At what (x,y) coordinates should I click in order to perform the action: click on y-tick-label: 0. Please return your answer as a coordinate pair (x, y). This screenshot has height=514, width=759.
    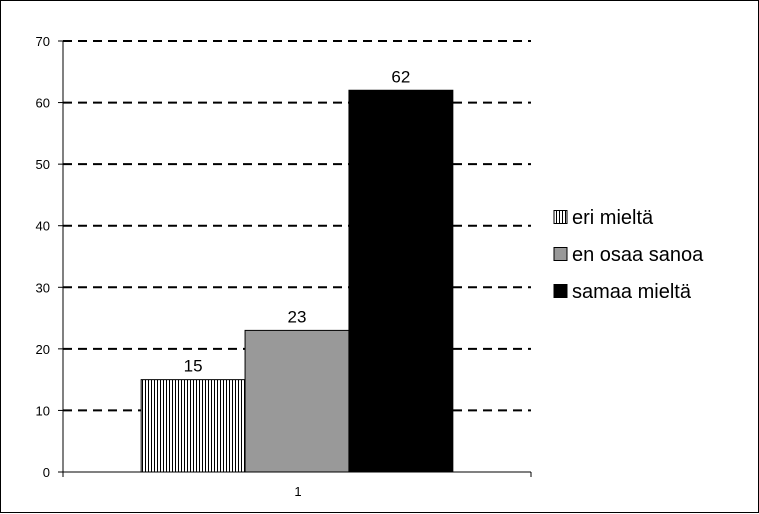
    Looking at the image, I should click on (46, 472).